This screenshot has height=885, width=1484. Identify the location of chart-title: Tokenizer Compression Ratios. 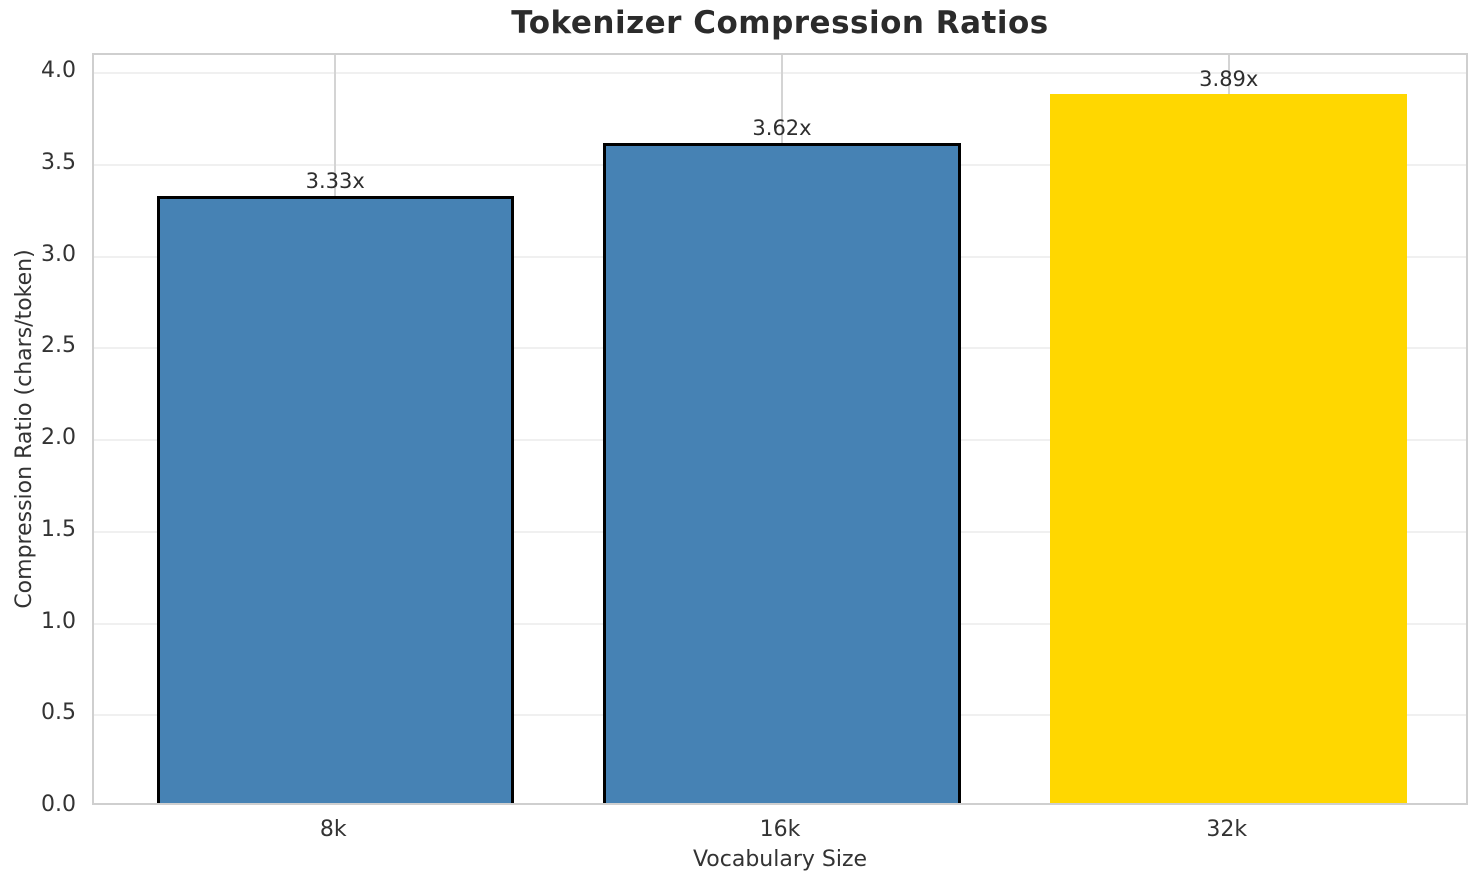
(780, 23).